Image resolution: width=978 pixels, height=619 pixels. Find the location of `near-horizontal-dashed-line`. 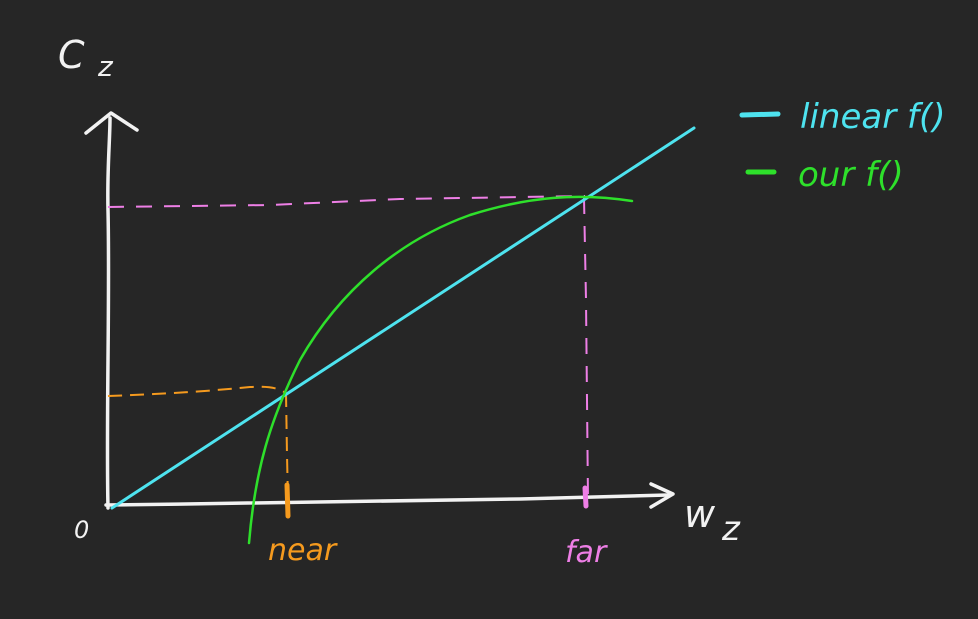

near-horizontal-dashed-line is located at coordinates (196, 391).